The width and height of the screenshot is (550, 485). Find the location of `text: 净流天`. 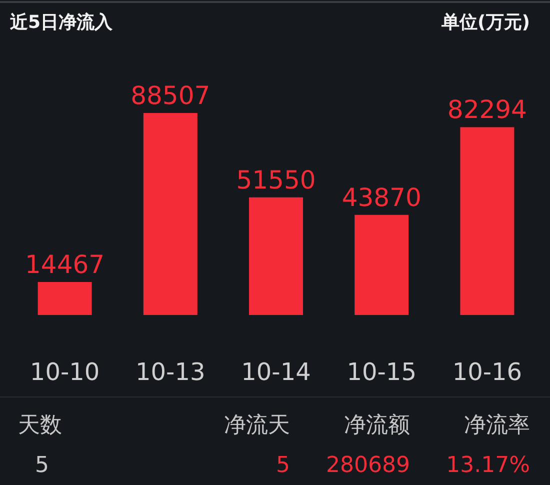

text: 净流天 is located at coordinates (257, 425).